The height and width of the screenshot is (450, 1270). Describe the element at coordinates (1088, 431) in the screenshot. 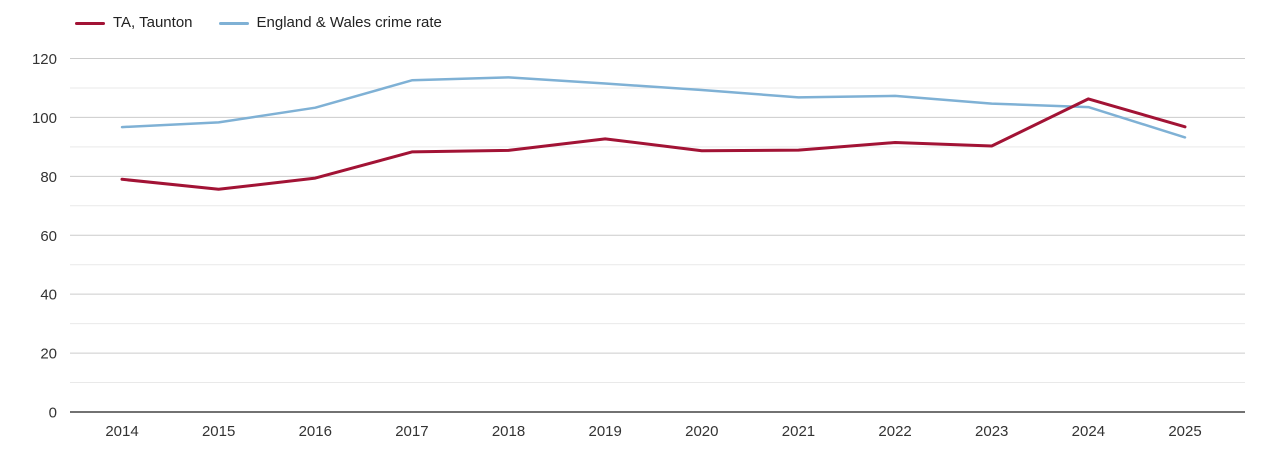

I see `svg-text: 2024` at that location.